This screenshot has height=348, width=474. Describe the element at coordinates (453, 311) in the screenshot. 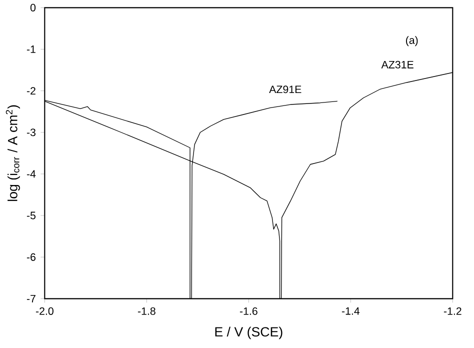

I see `x-tick-label: -1.2` at that location.